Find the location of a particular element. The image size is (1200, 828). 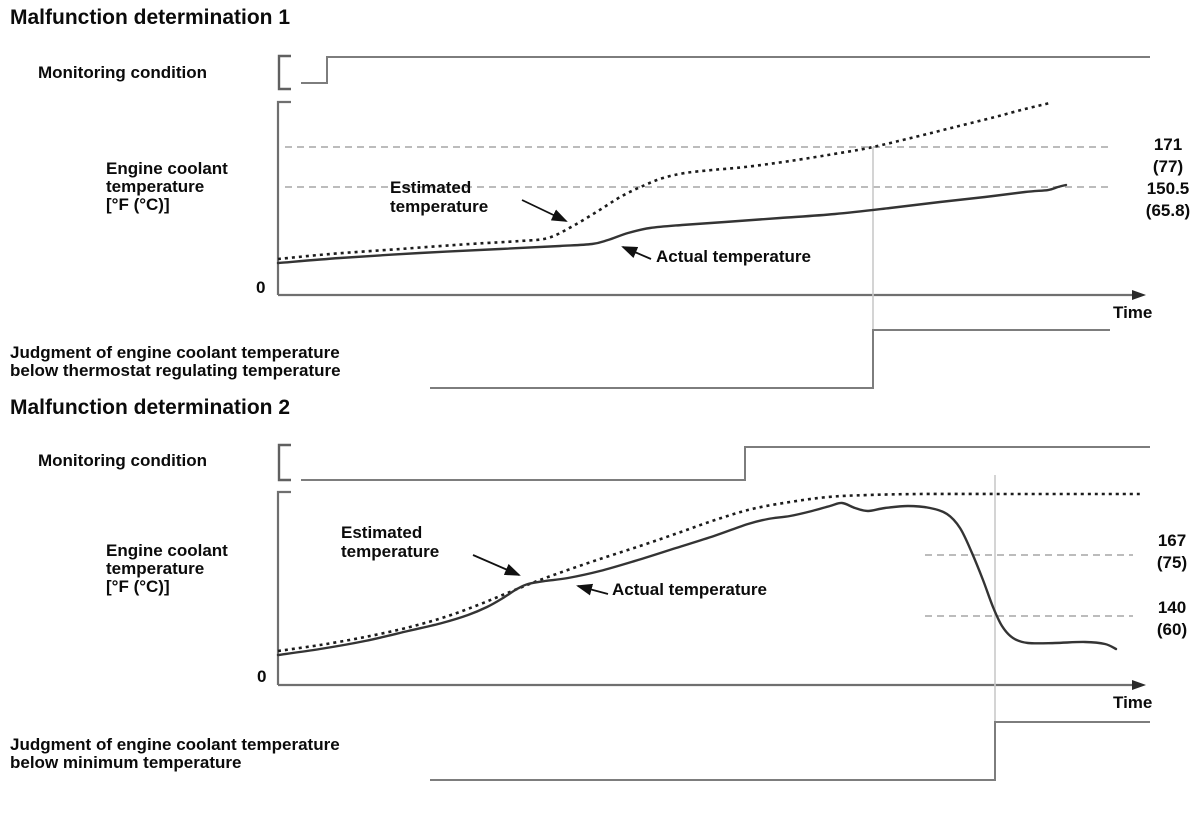

section1-monitoring-condition-signal is located at coordinates (725, 70).